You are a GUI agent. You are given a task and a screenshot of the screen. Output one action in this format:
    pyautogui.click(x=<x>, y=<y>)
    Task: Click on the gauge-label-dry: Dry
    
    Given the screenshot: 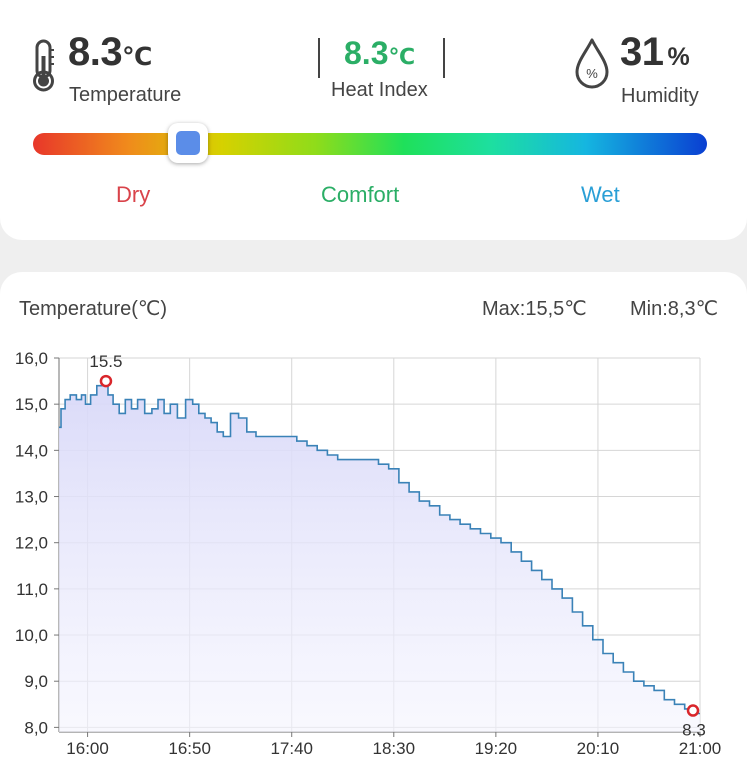 What is the action you would take?
    pyautogui.click(x=133, y=194)
    